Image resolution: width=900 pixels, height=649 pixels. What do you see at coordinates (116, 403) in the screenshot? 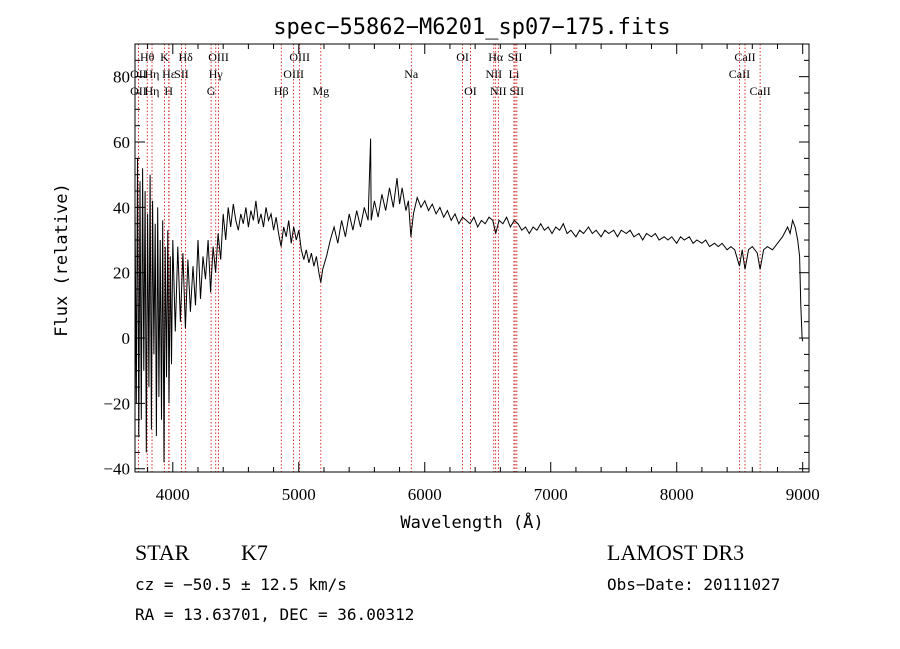
I see `y-tick-label: −20` at bounding box center [116, 403].